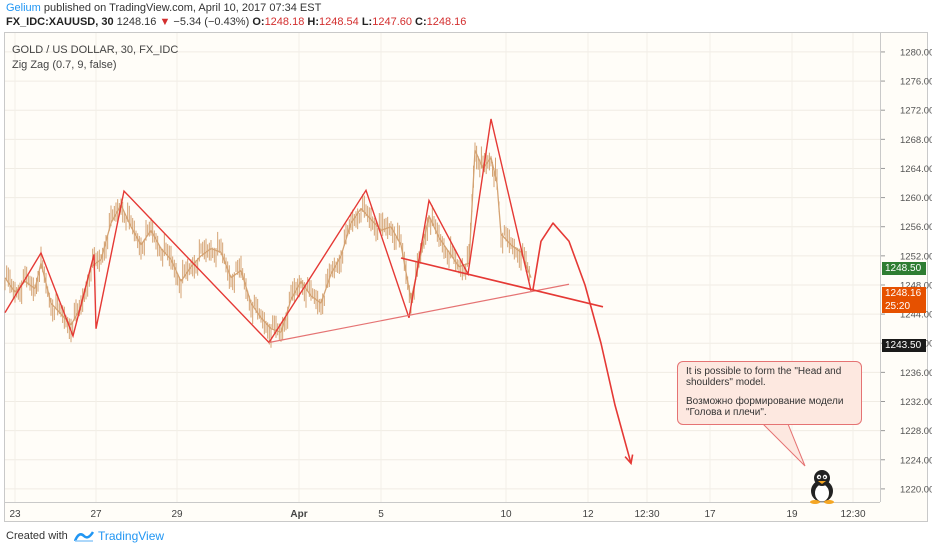  I want to click on y-tick-label: 1268.00, so click(916, 140).